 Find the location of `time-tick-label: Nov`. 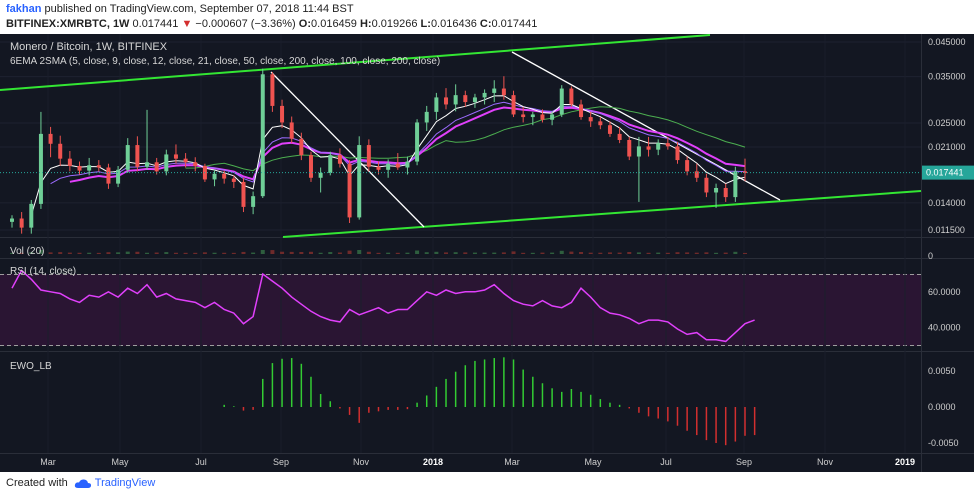

time-tick-label: Nov is located at coordinates (825, 462).